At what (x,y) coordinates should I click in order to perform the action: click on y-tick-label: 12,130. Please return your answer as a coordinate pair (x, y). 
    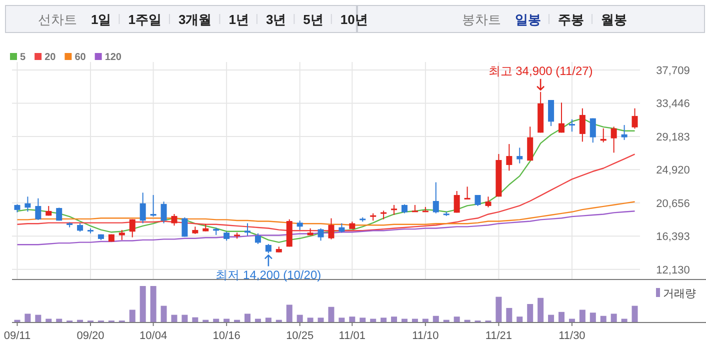
    Looking at the image, I should click on (673, 270).